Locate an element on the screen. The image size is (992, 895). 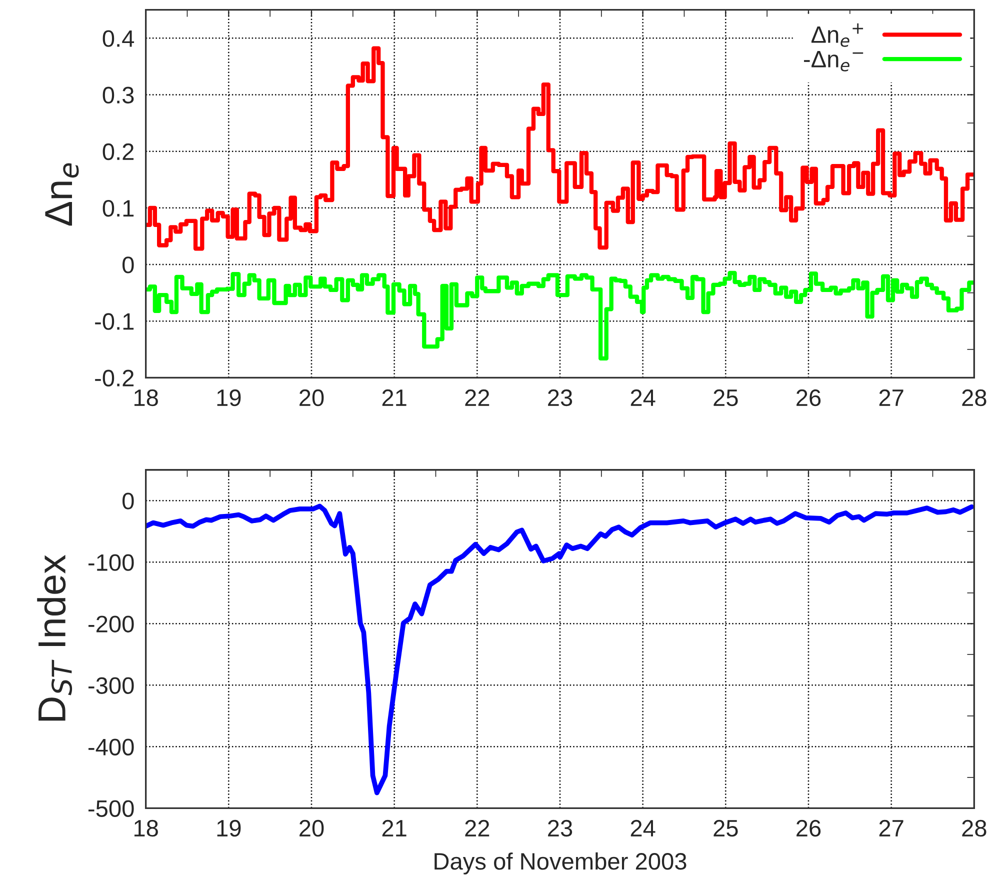
y-axis-title: D$_{ST}$ Index is located at coordinates (54, 637).